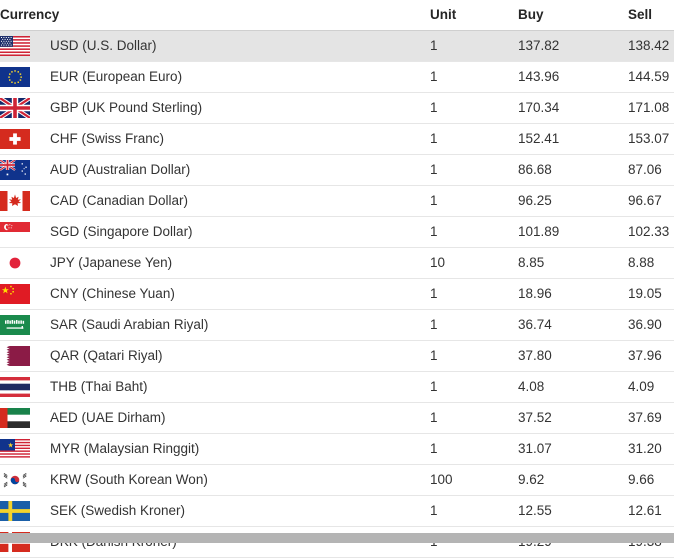 This screenshot has height=558, width=674. Describe the element at coordinates (531, 386) in the screenshot. I see `buy-rate-value: 4.08` at that location.